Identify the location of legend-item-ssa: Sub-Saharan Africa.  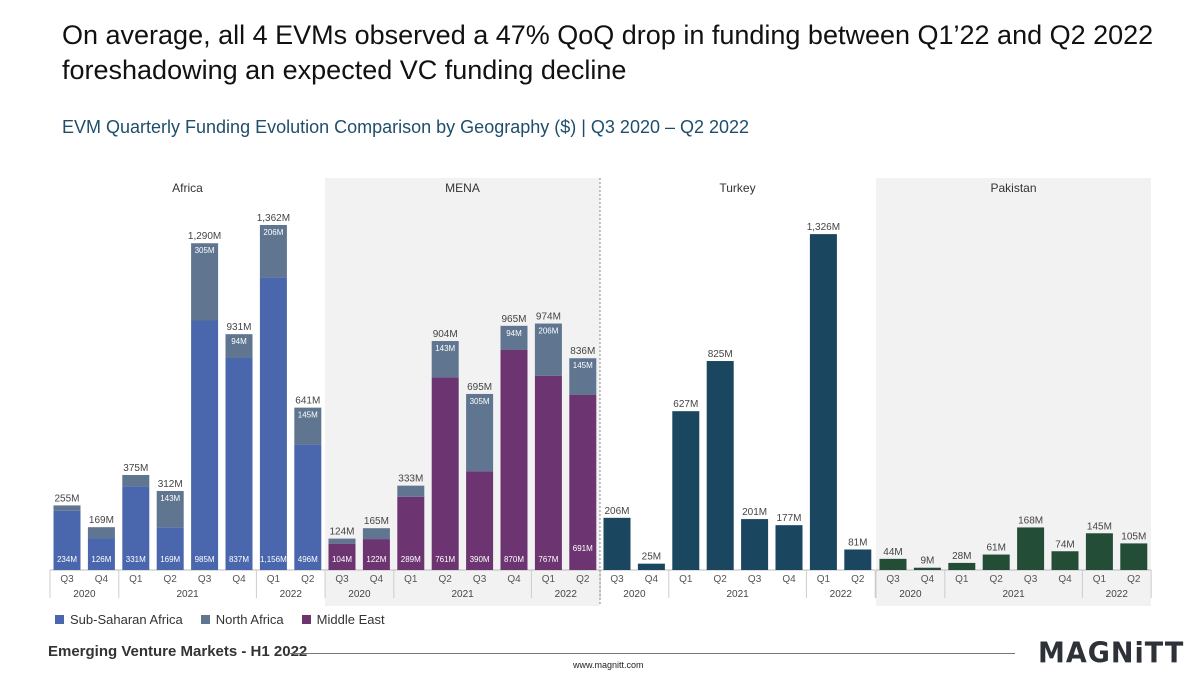
(119, 619).